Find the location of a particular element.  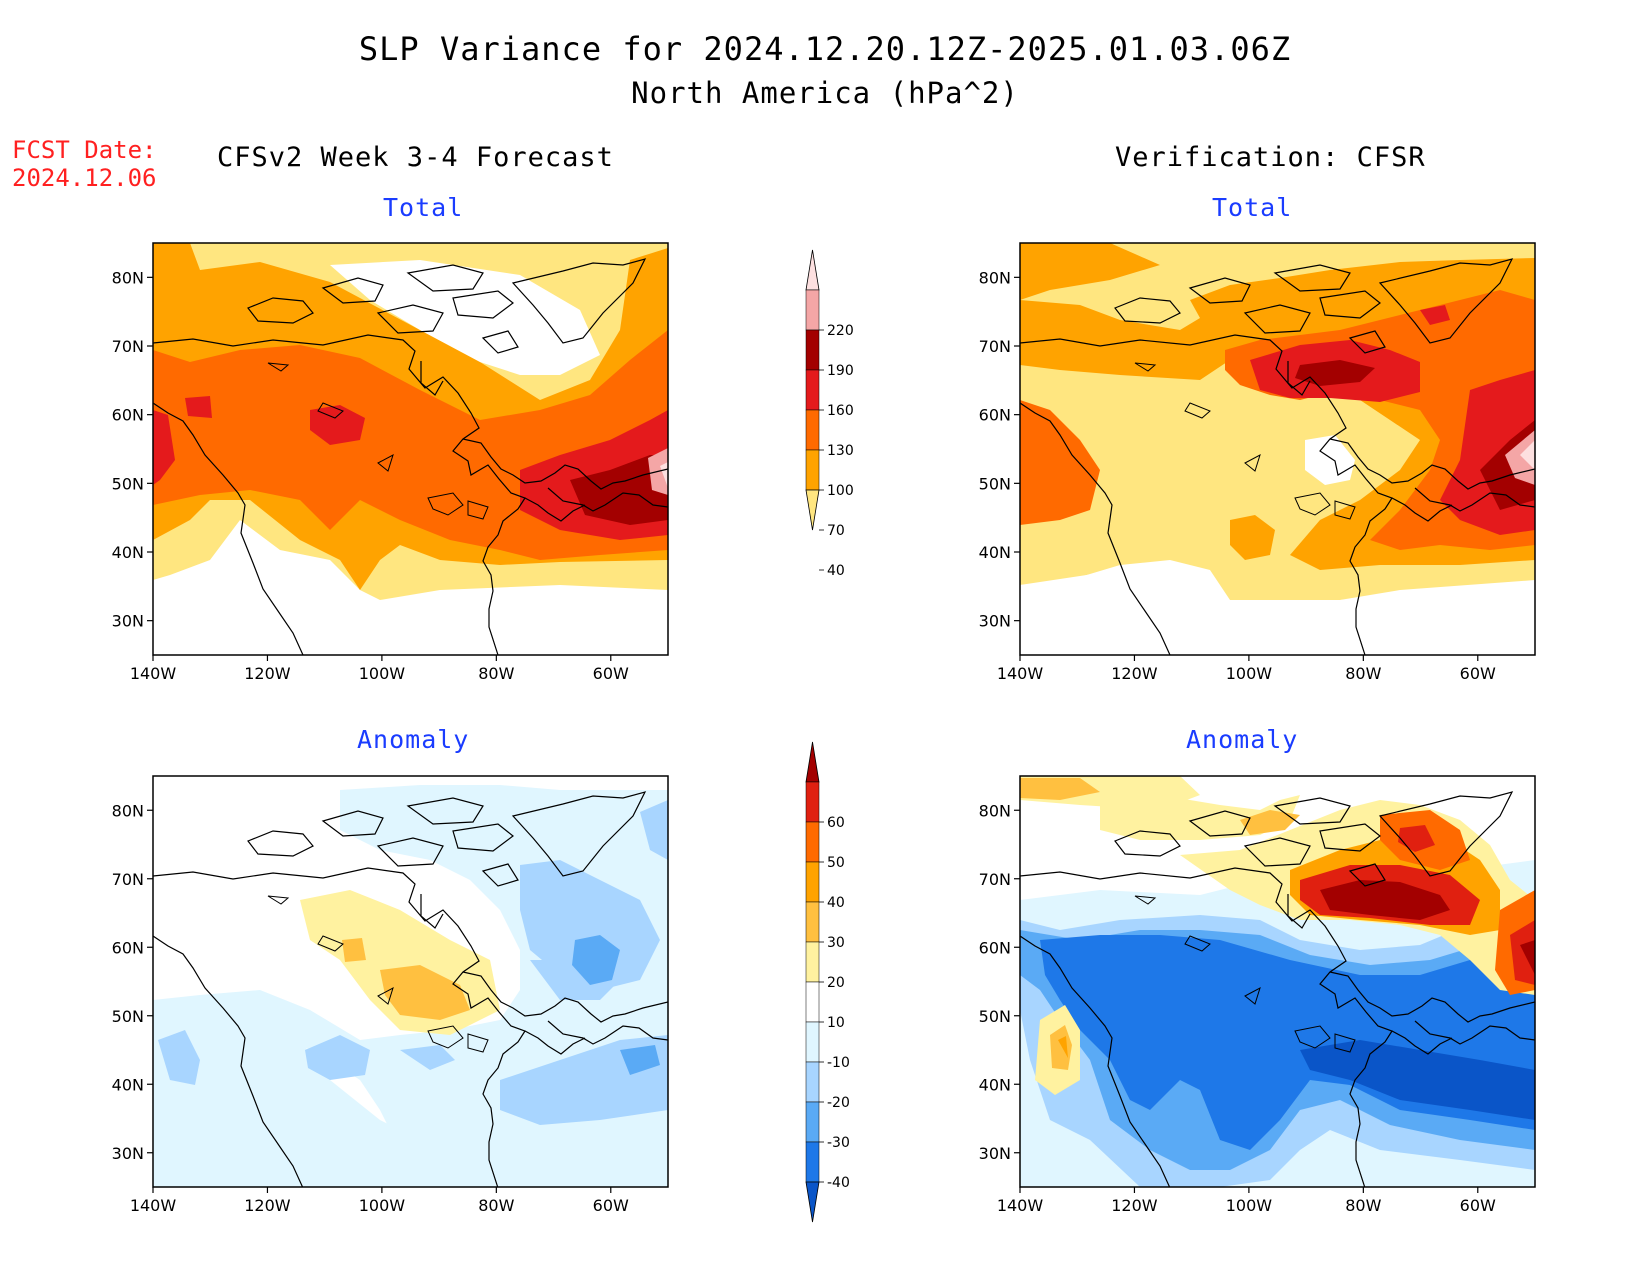

verification-anomaly-map is located at coordinates (1277, 981).